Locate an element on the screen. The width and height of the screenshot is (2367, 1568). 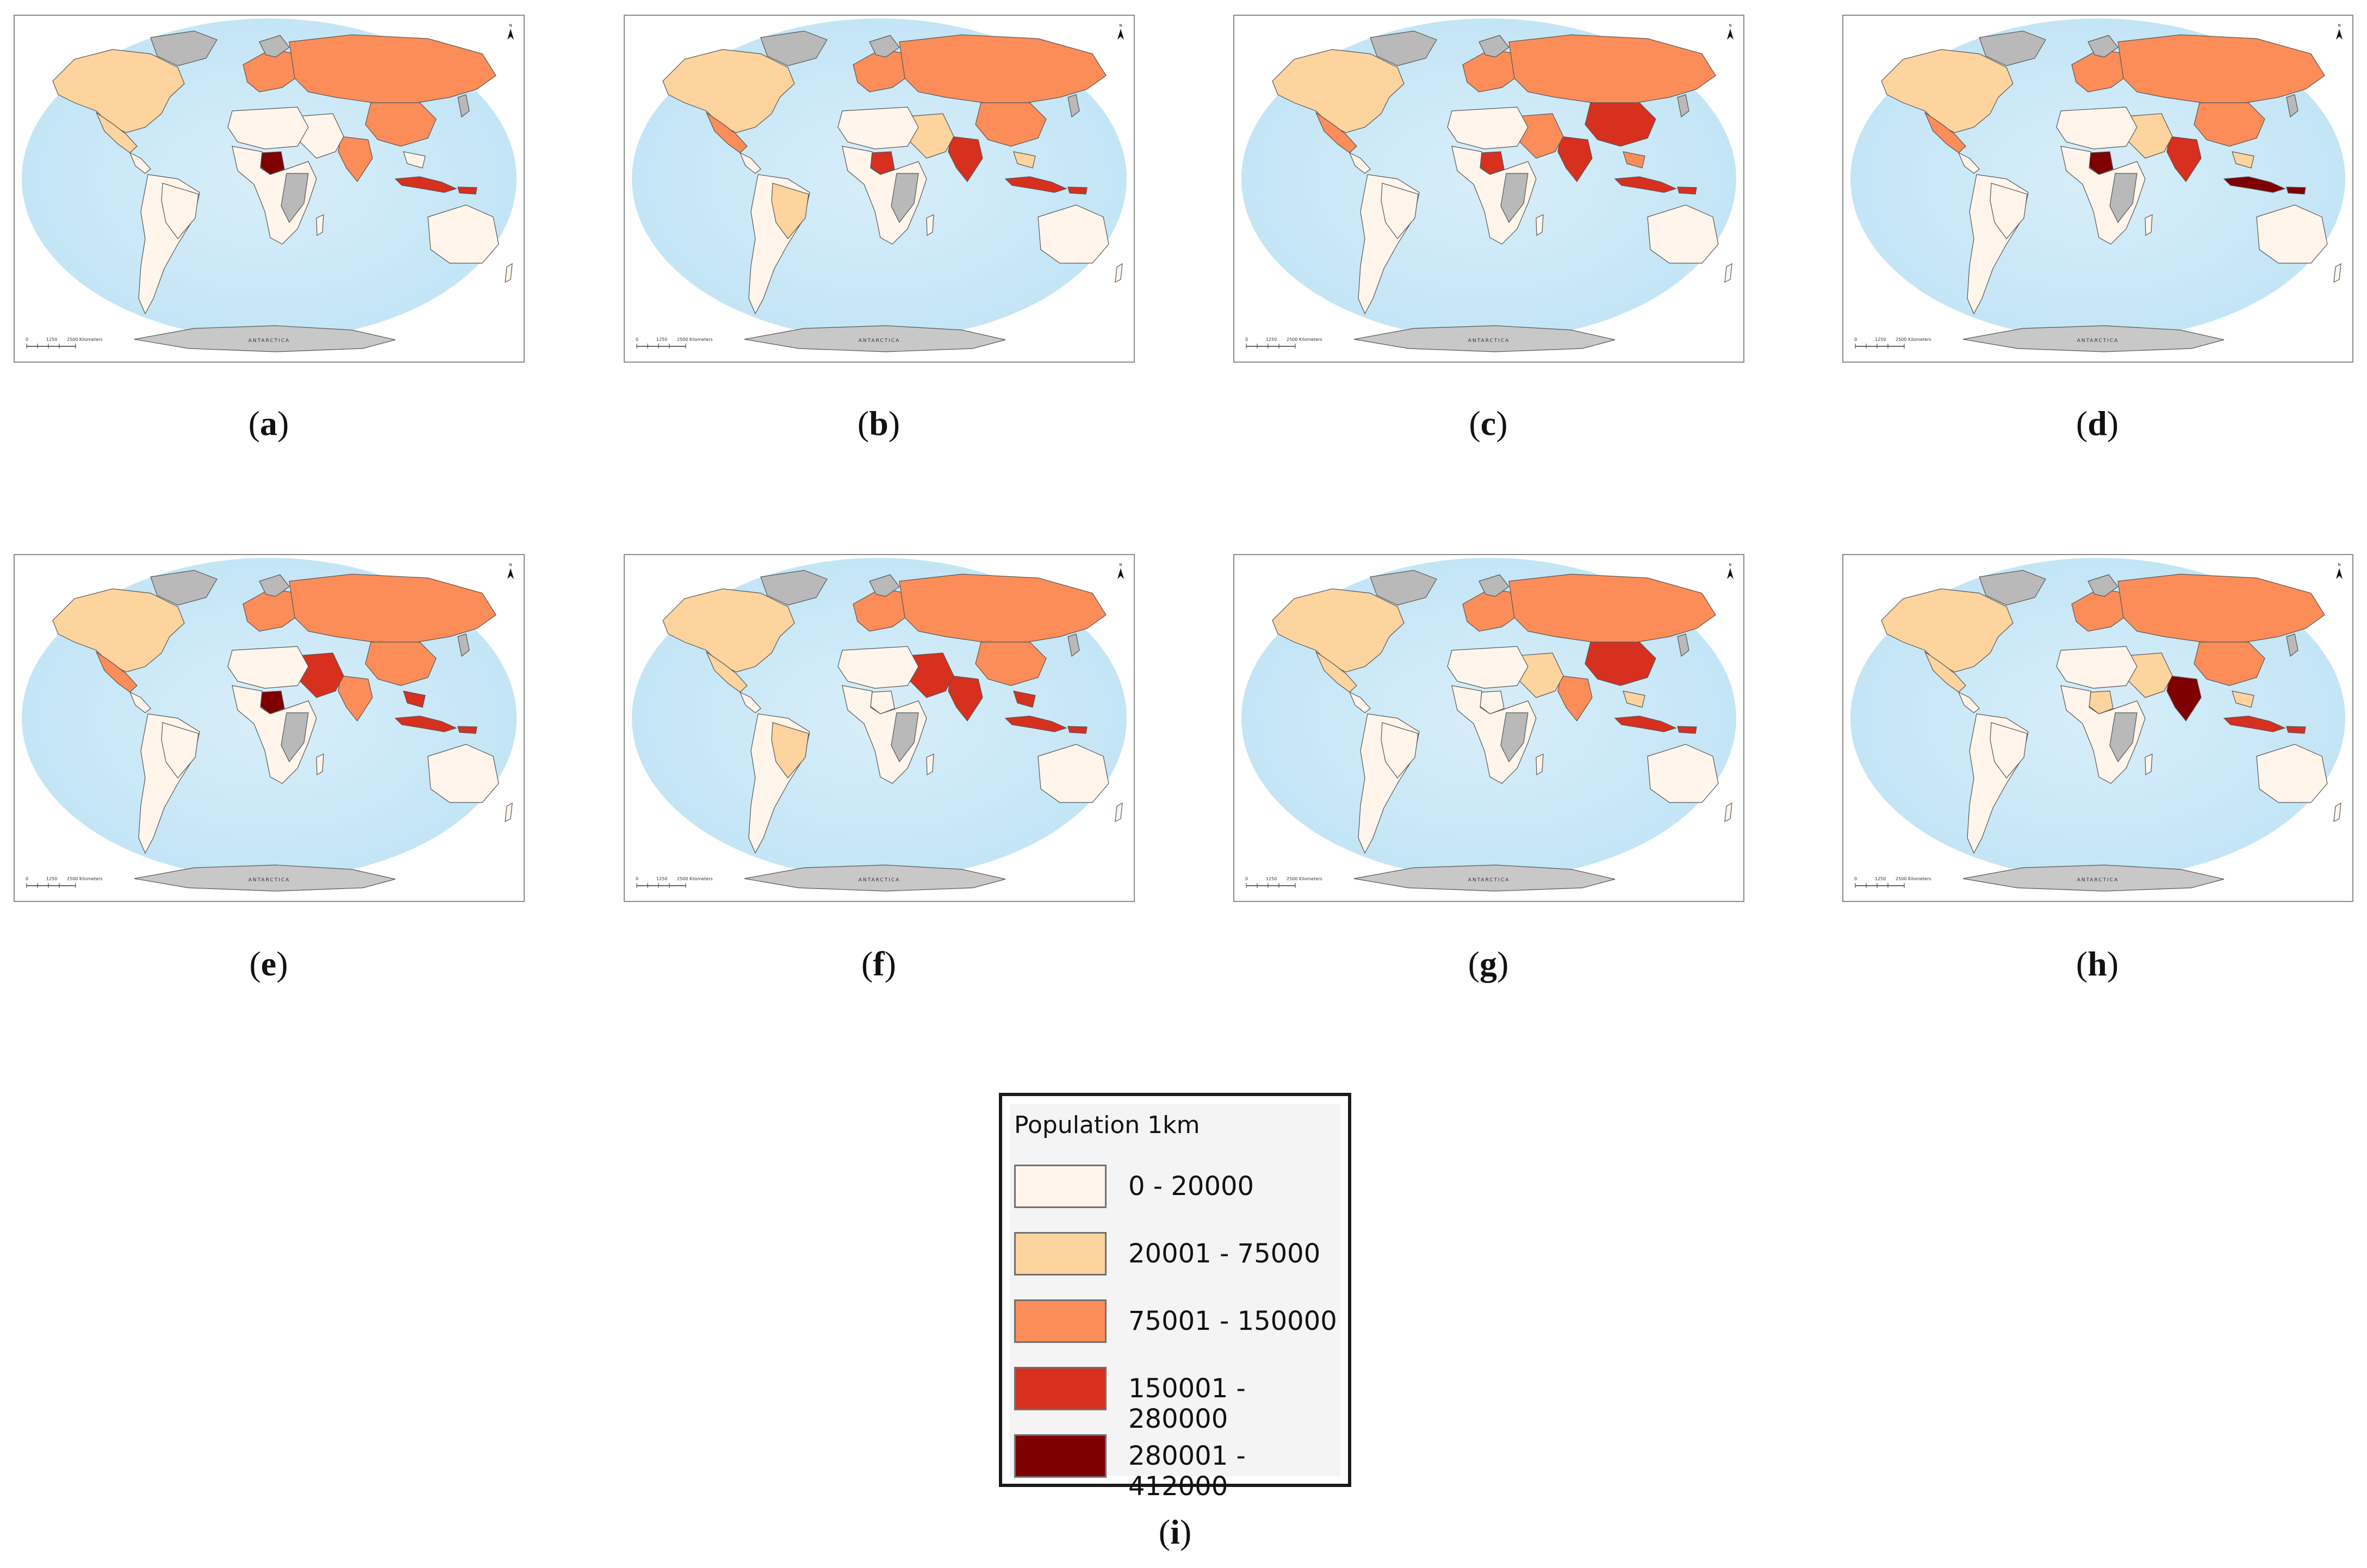
panel-caption-f: (f) is located at coordinates (878, 963).